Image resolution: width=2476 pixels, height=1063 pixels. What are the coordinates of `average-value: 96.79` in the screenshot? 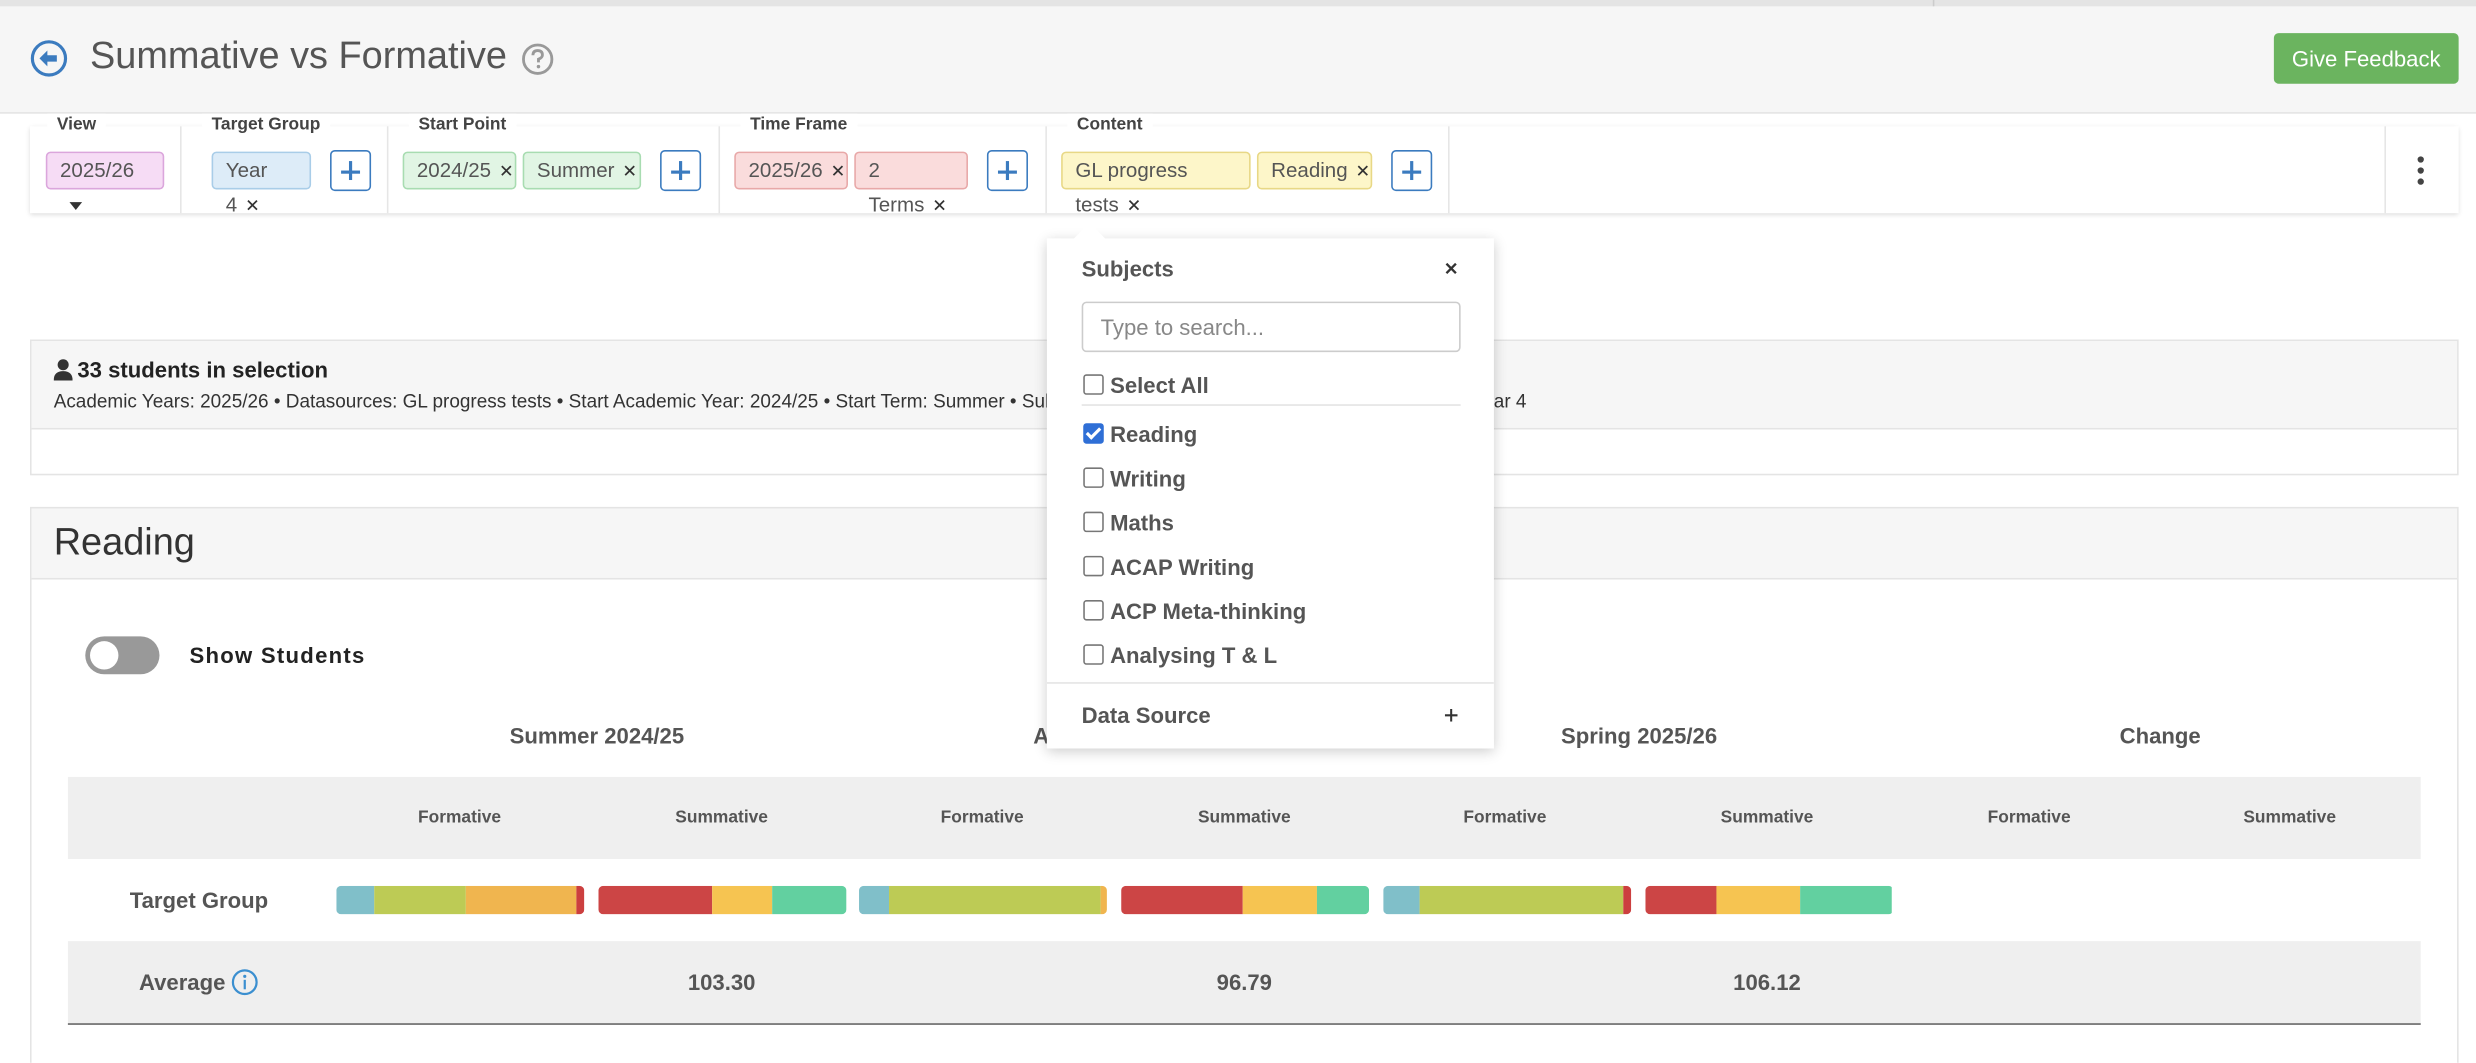 It's located at (1244, 982).